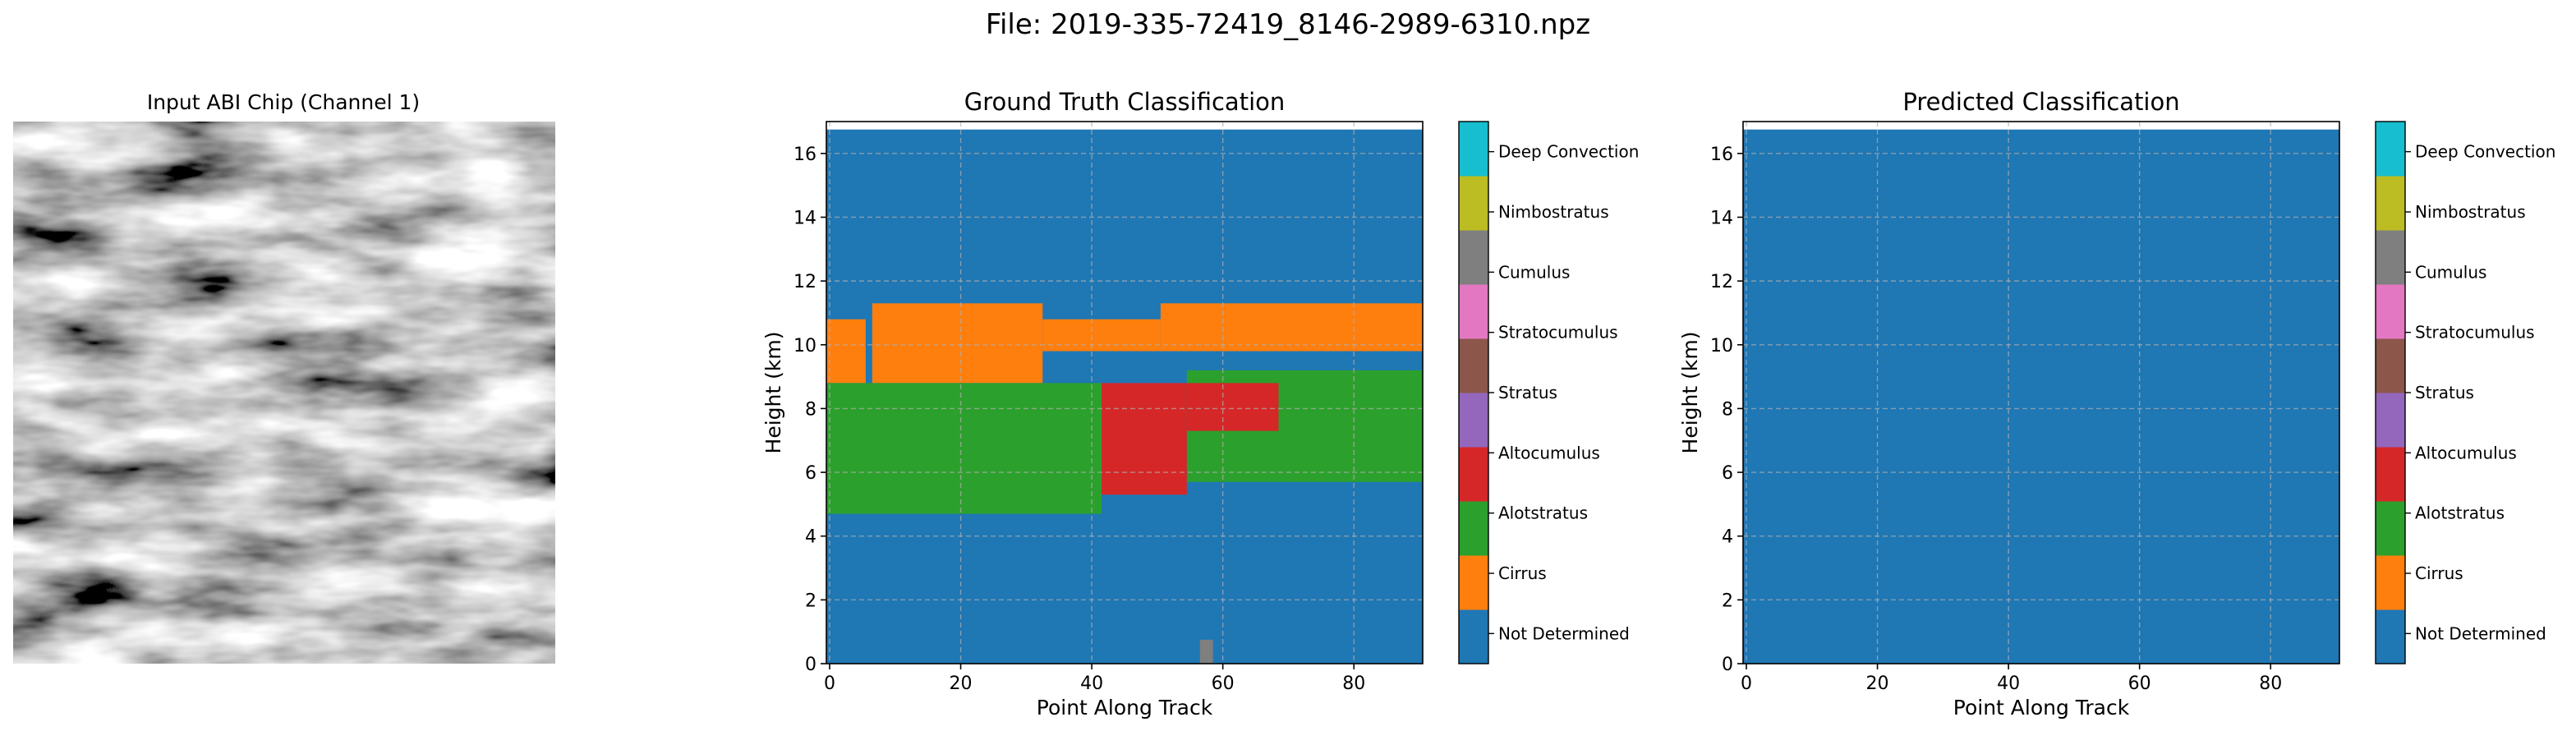 This screenshot has width=2576, height=731. I want to click on panel-title: Ground Truth Classification, so click(1125, 102).